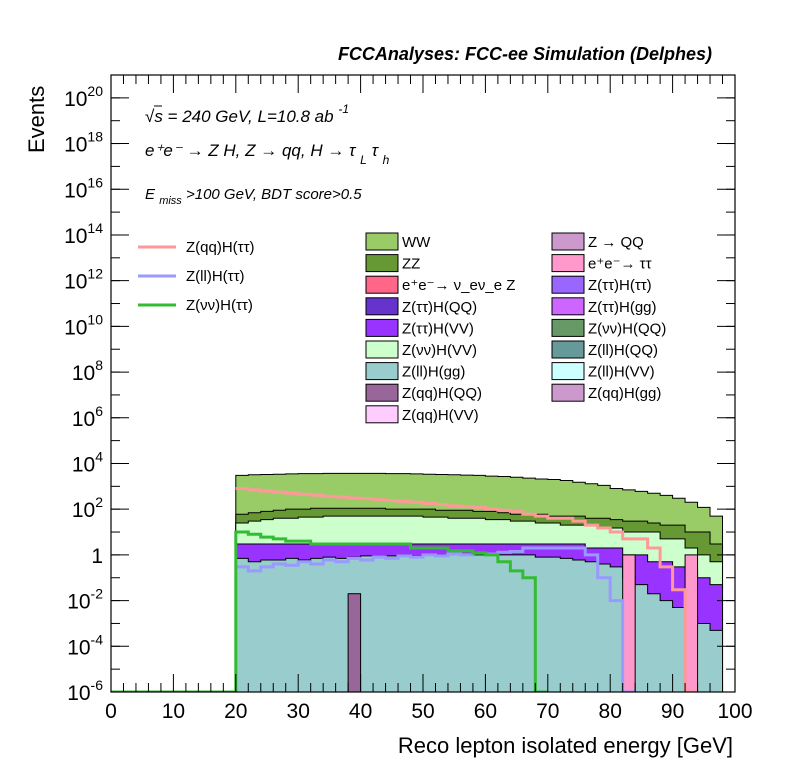 This screenshot has height=772, width=796. Describe the element at coordinates (83, 234) in the screenshot. I see `y-tick-label: 10¹⁴` at that location.